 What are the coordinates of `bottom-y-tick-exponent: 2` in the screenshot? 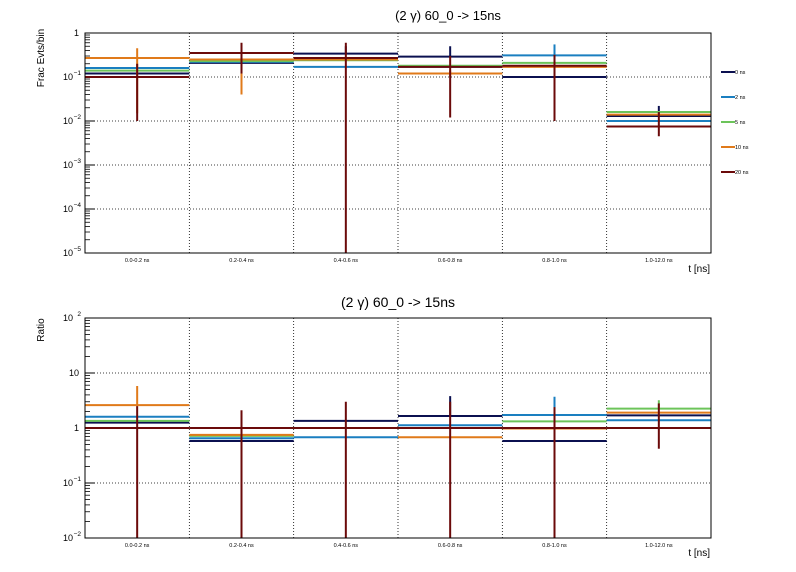 It's located at (79, 314).